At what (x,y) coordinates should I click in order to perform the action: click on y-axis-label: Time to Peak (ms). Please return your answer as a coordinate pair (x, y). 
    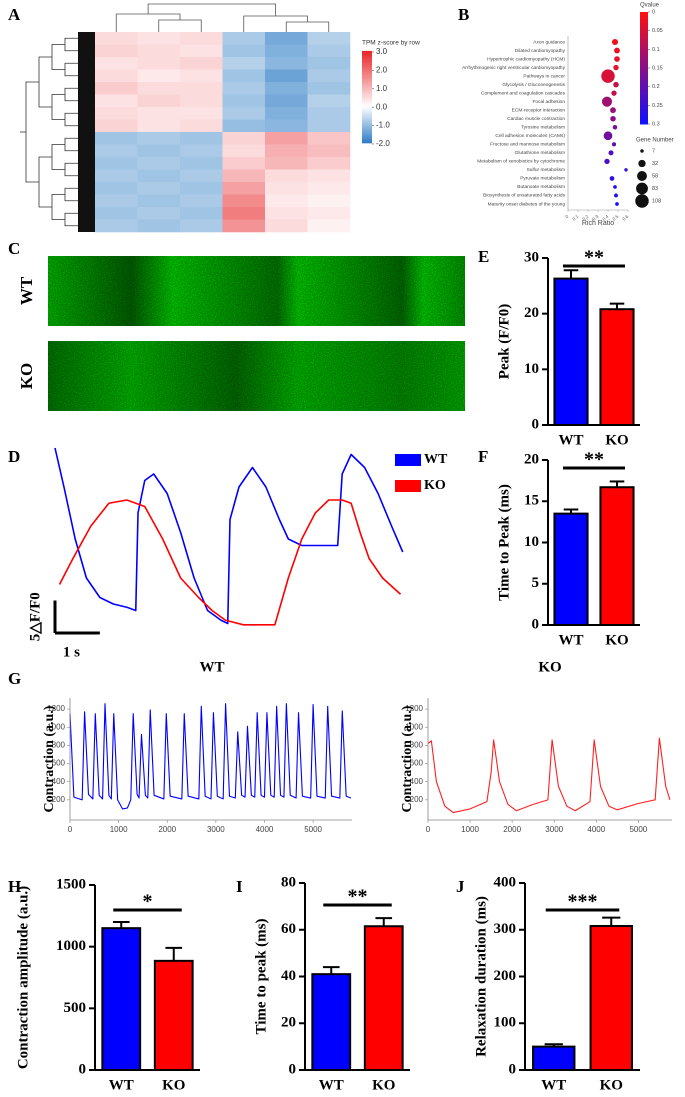
    Looking at the image, I should click on (504, 542).